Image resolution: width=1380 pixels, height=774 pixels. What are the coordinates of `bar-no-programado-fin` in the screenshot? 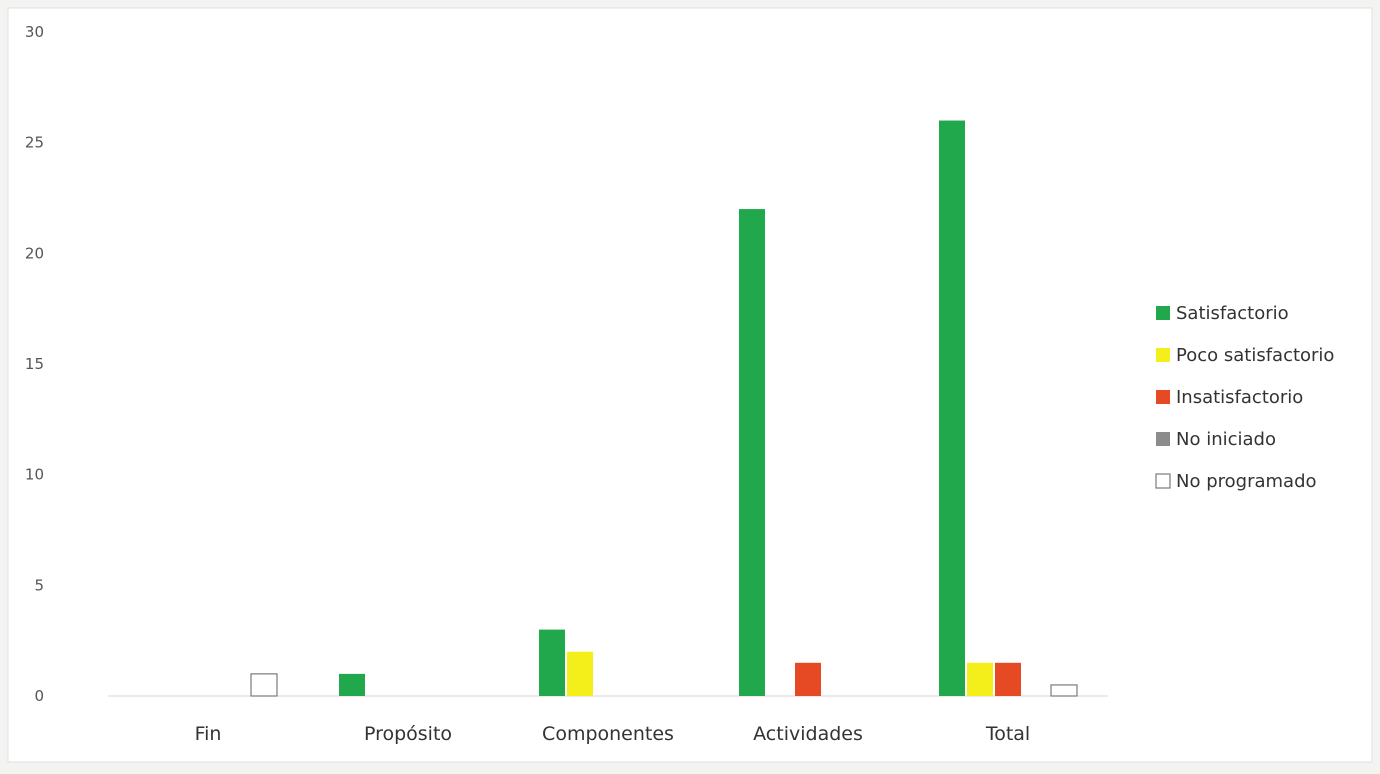 It's located at (264, 685).